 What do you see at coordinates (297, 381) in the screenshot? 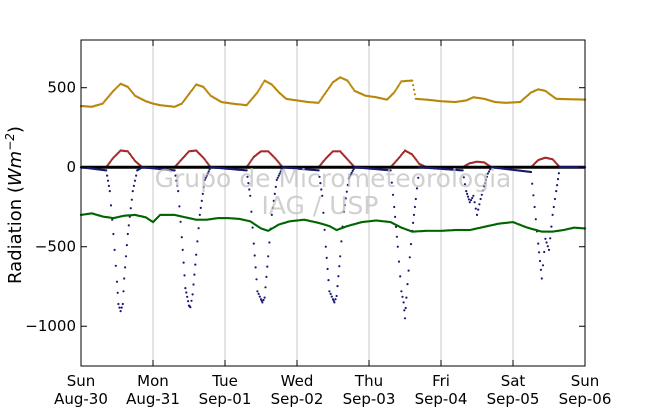
I see `x-tick-label-day: Wed` at bounding box center [297, 381].